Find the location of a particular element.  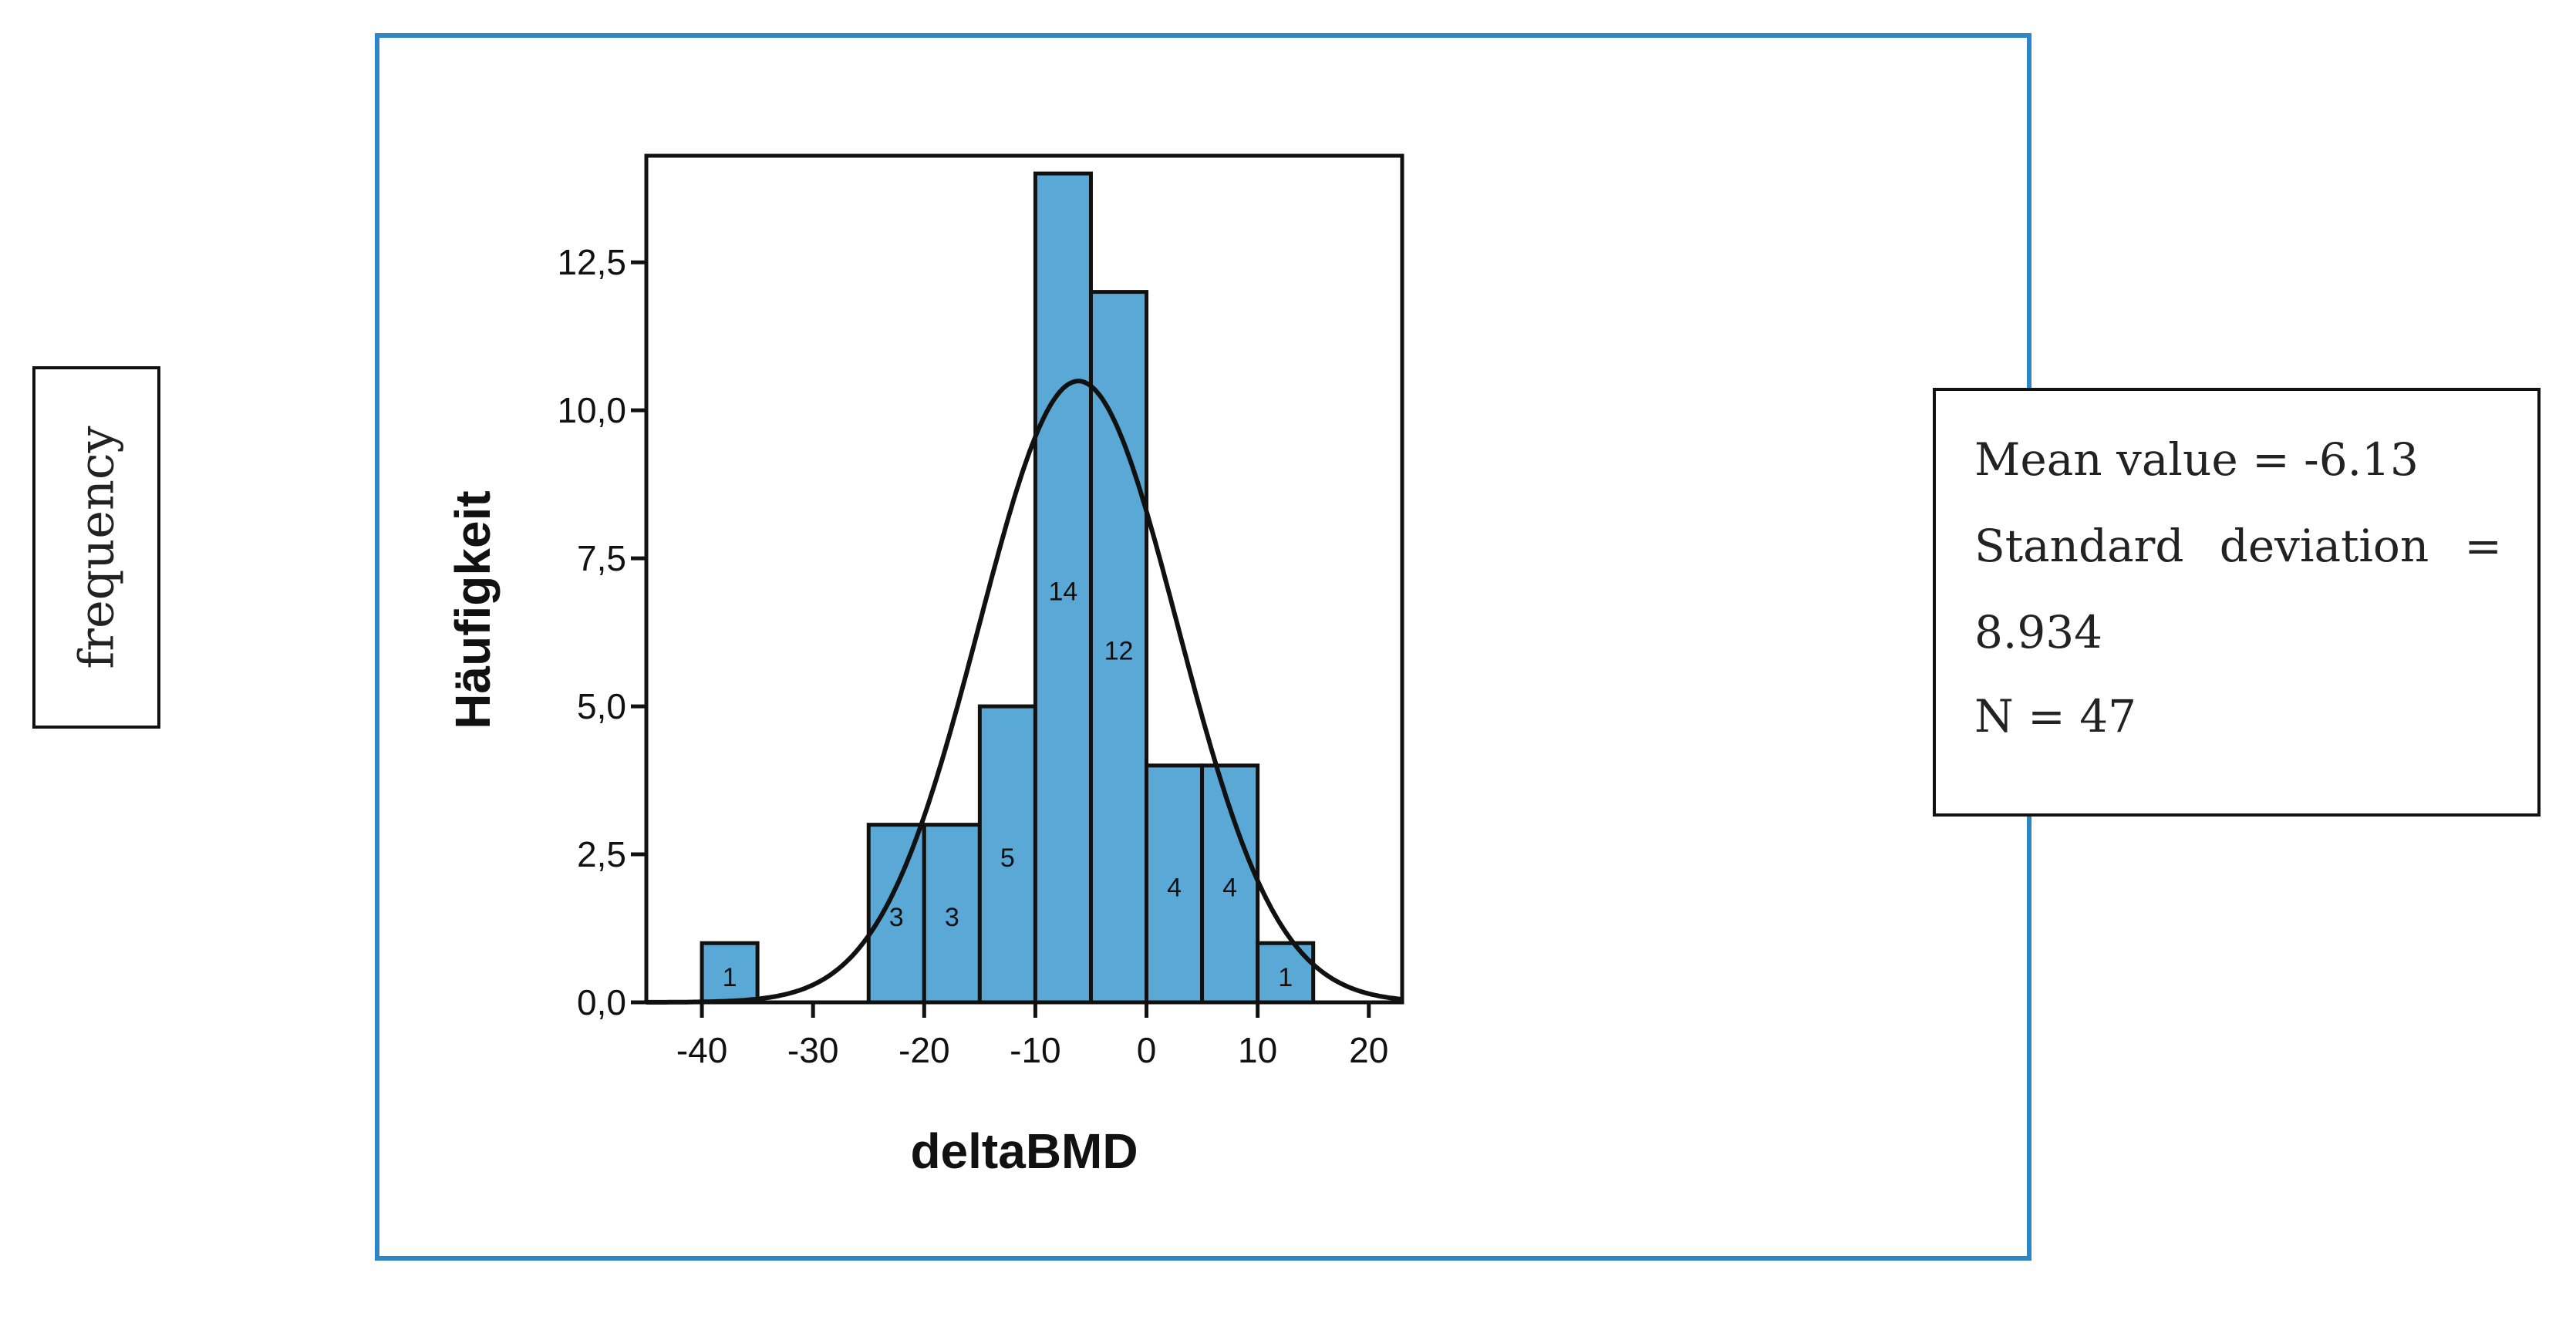

bar-count-label: 12 is located at coordinates (1119, 650).